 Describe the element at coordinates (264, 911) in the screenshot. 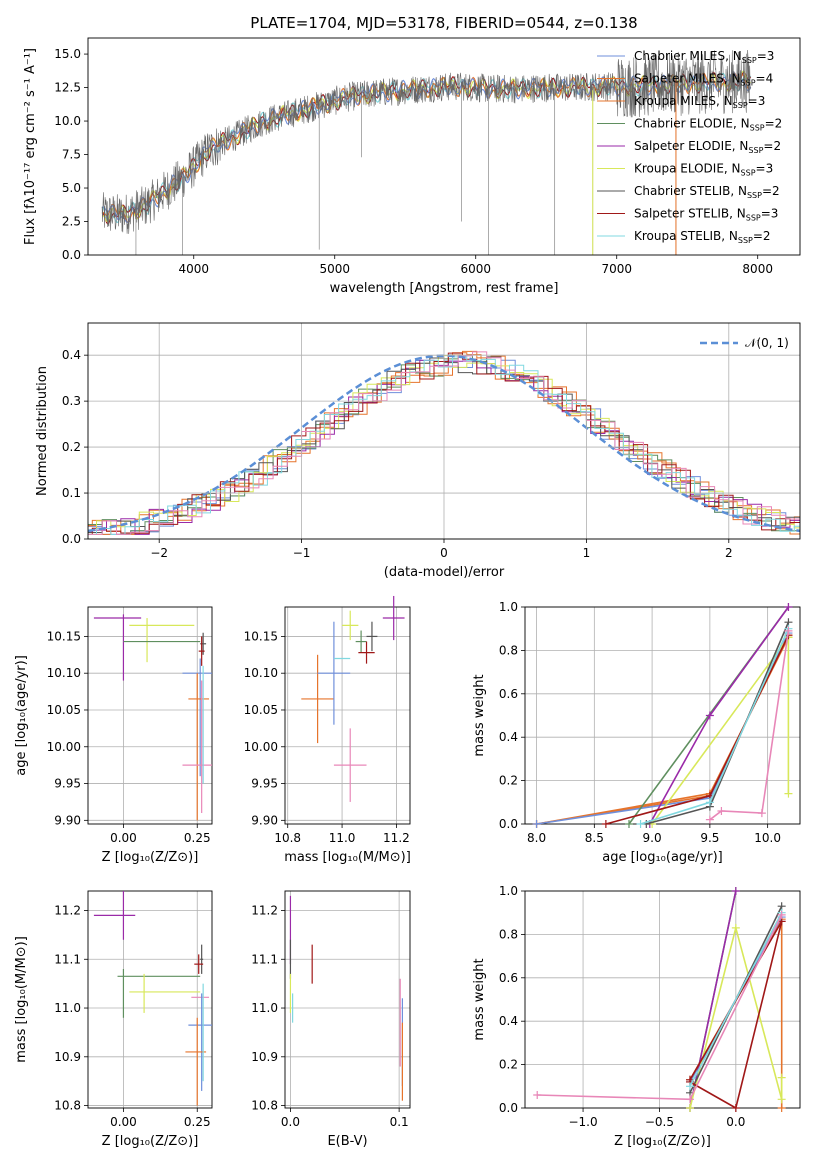

I see `y-tick-label: 11.2` at that location.